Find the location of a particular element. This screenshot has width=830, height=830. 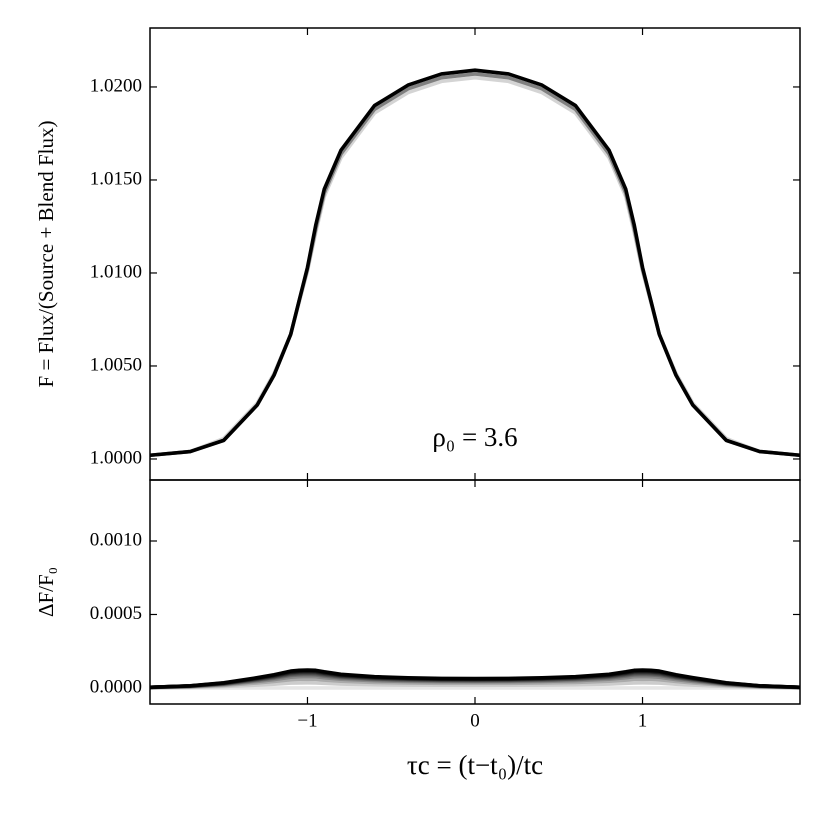

annotation: ρ₀ = 3.6 is located at coordinates (474, 437).